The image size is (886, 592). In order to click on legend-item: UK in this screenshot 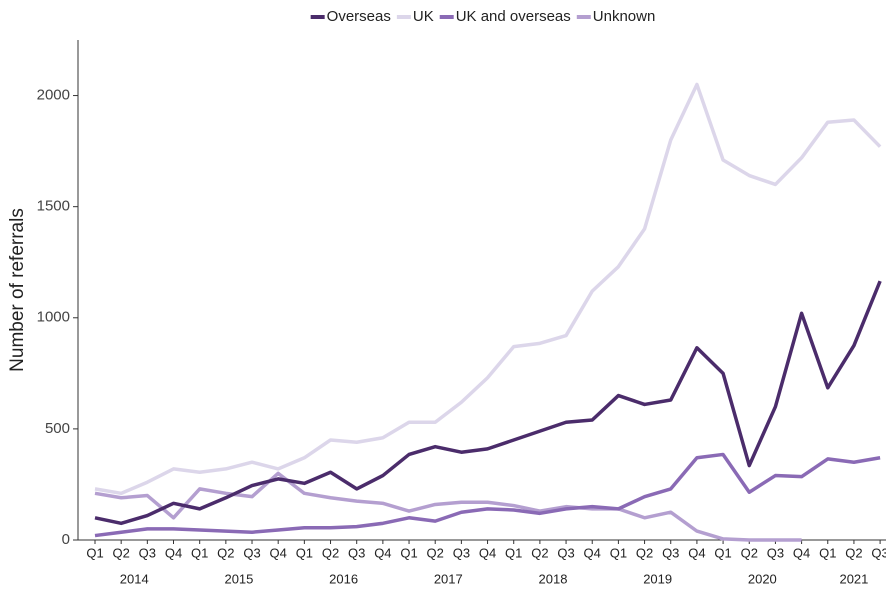, I will do `click(415, 16)`.